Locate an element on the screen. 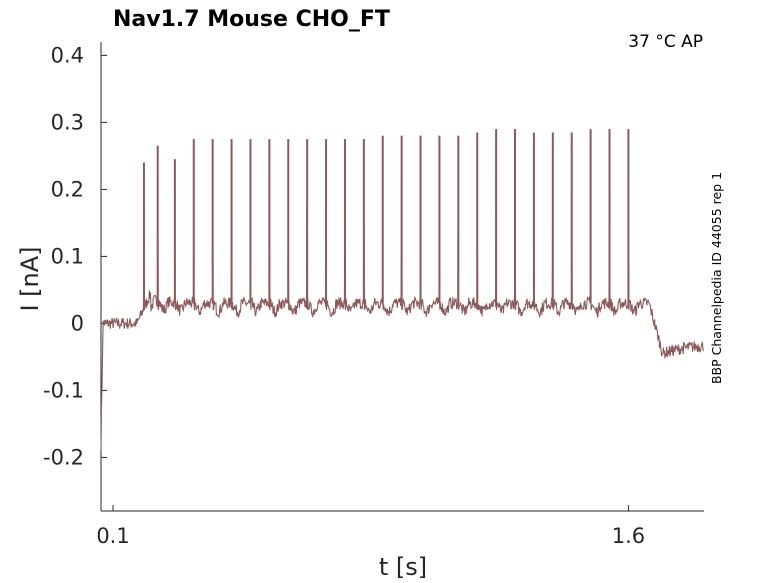 This screenshot has width=778, height=583. y-tick-label: 0 is located at coordinates (77, 323).